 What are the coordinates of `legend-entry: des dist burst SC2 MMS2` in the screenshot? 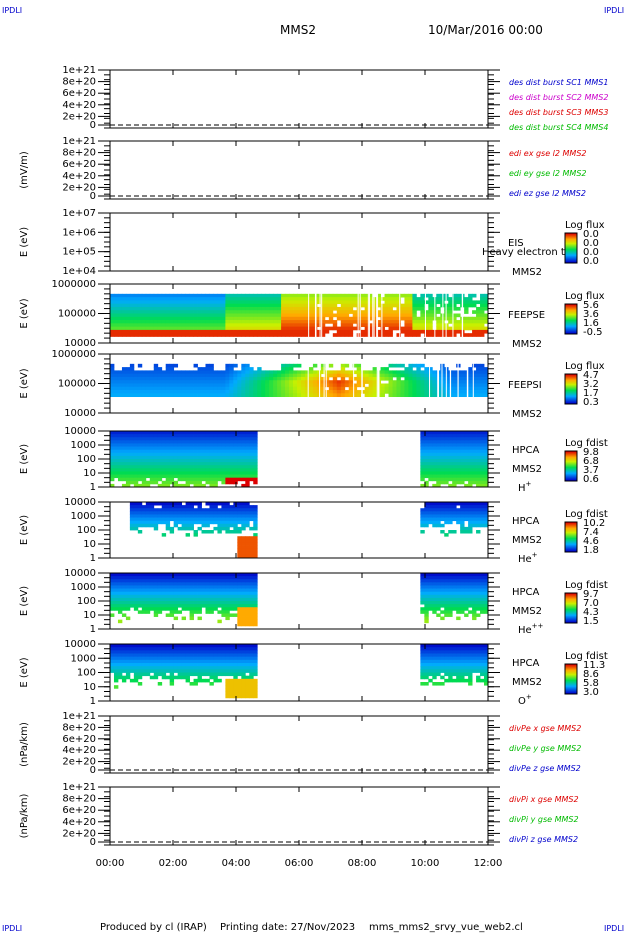 It's located at (558, 97).